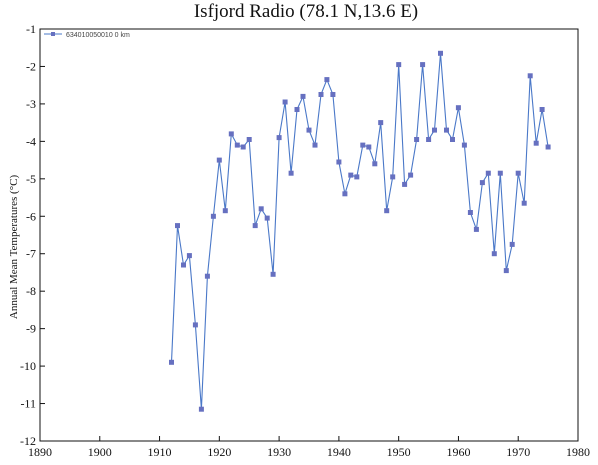 This screenshot has width=598, height=465. I want to click on y-tick-label: -8, so click(31, 291).